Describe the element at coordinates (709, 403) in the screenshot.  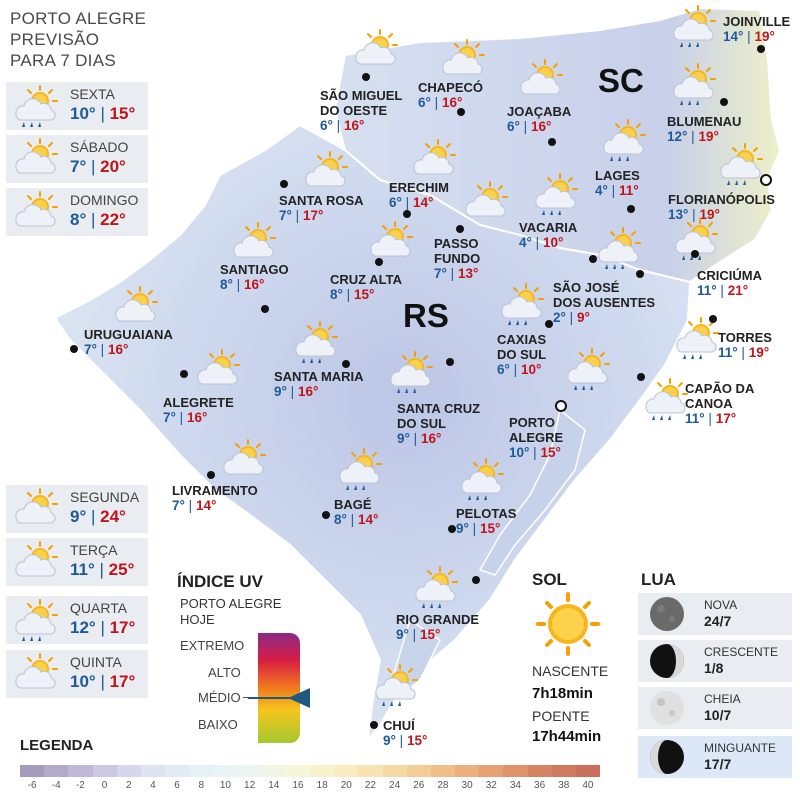
I see `city-name-line-2: CANOA` at that location.